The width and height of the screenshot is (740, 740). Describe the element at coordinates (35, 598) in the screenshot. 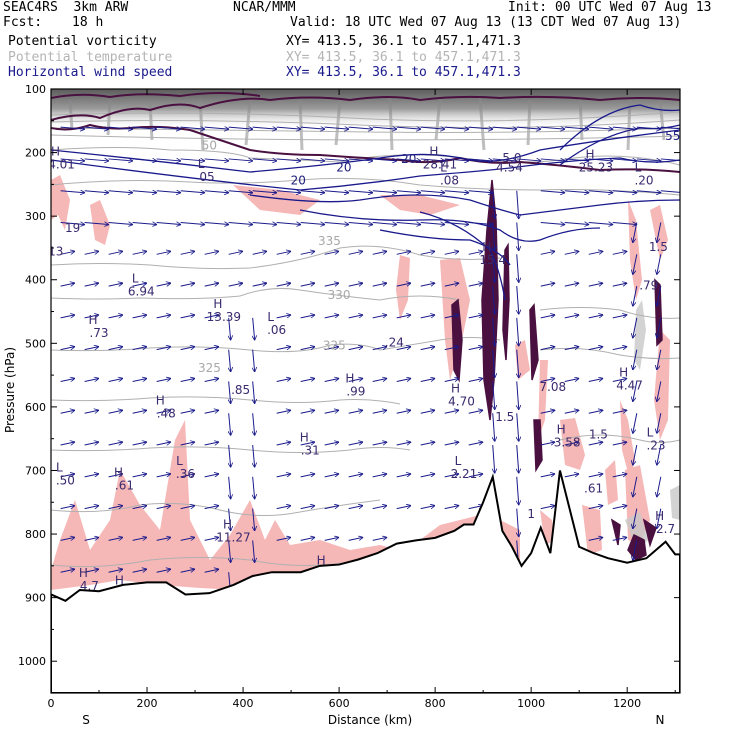

I see `y-tick-label: 900` at that location.